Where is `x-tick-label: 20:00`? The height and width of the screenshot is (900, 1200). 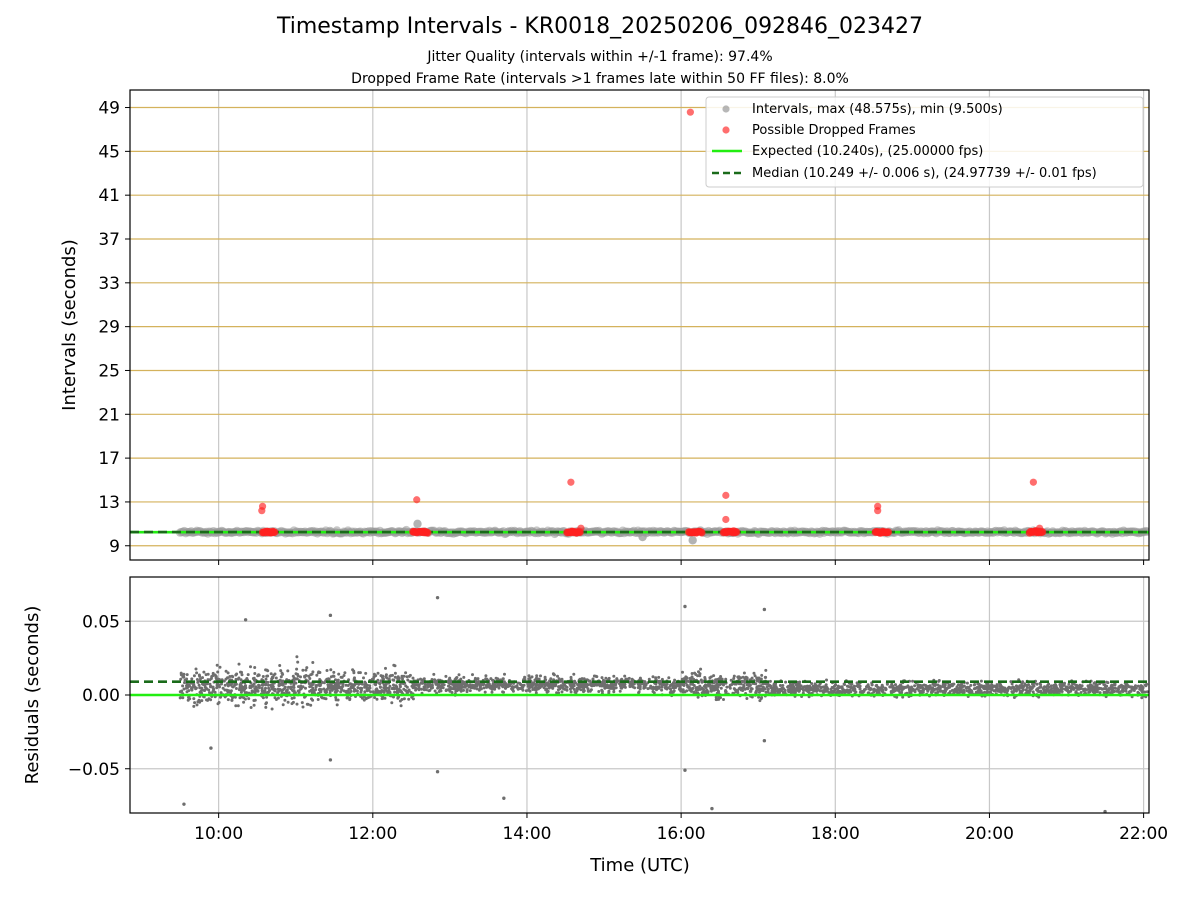 x-tick-label: 20:00 is located at coordinates (989, 834).